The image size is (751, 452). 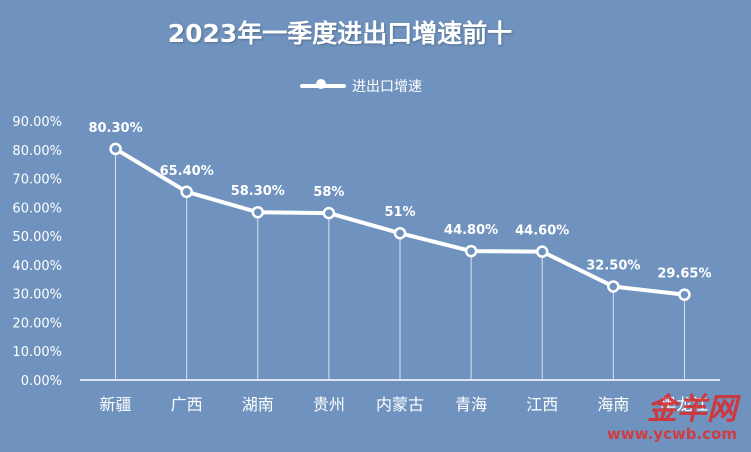 I want to click on y-tick-label: 50.00%, so click(x=37, y=237).